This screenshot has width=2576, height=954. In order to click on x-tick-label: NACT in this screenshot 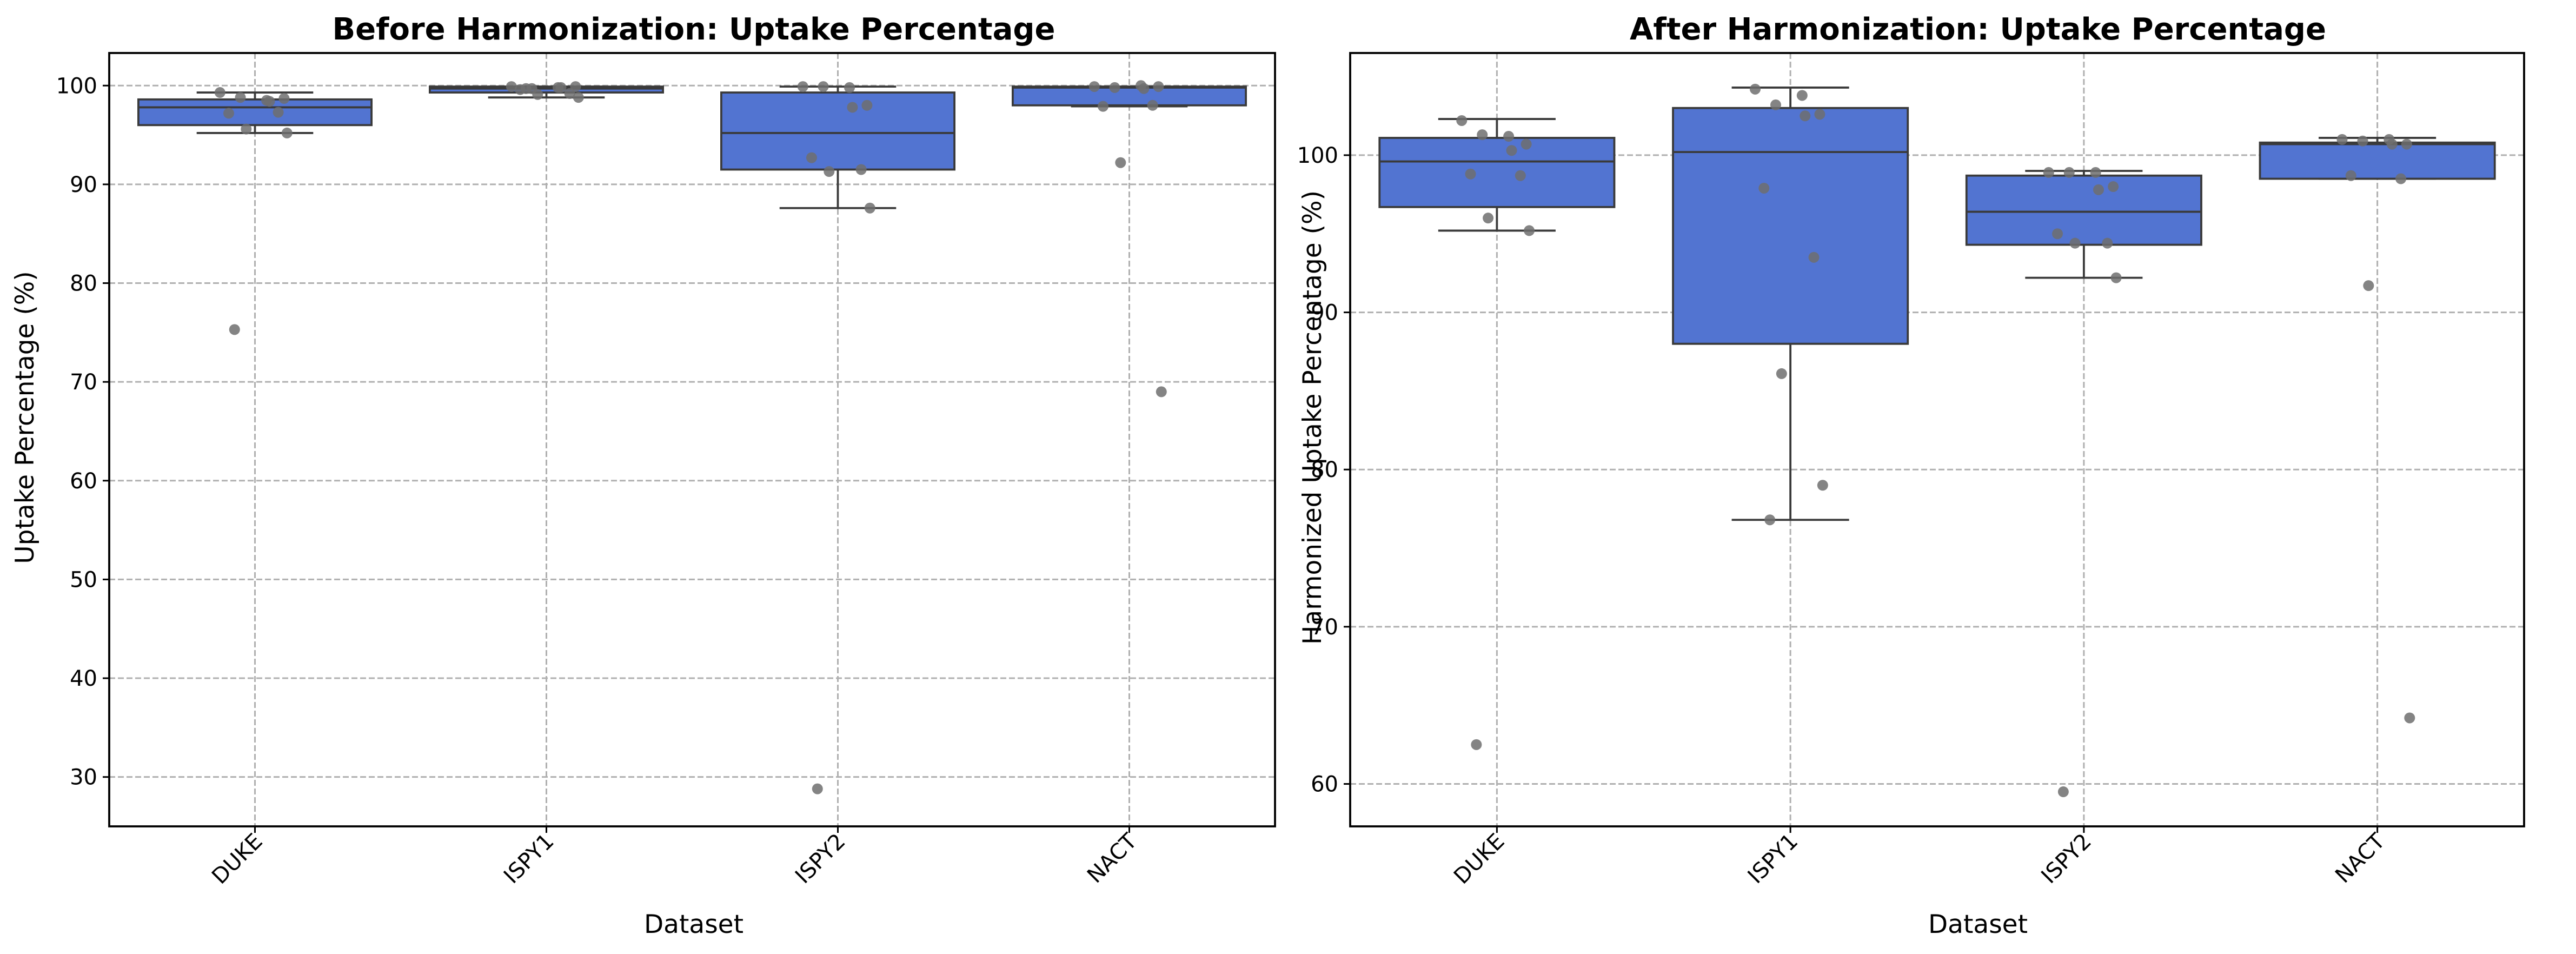, I will do `click(1112, 859)`.